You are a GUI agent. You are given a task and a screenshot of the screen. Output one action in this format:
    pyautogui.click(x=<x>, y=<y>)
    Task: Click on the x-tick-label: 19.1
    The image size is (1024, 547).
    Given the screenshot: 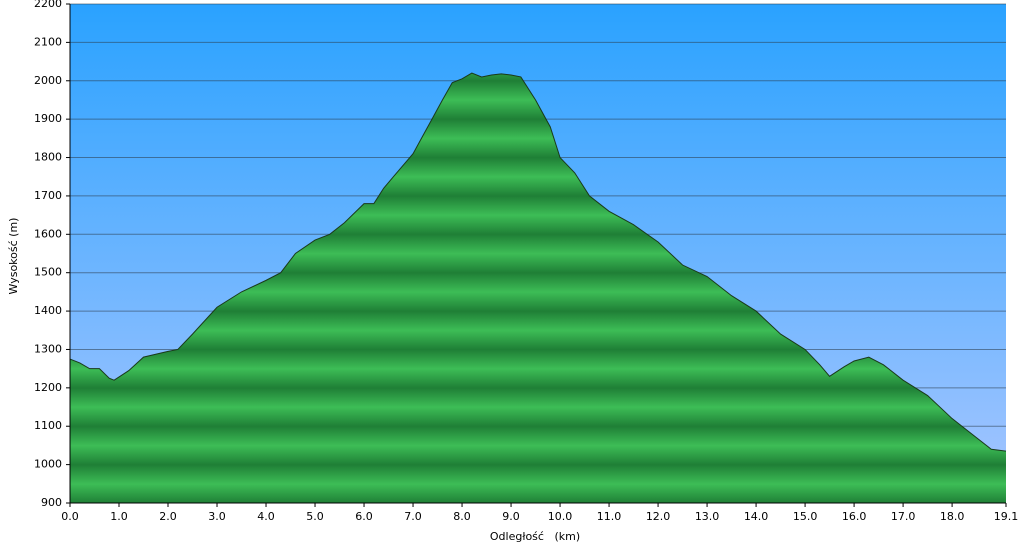 What is the action you would take?
    pyautogui.click(x=1006, y=516)
    